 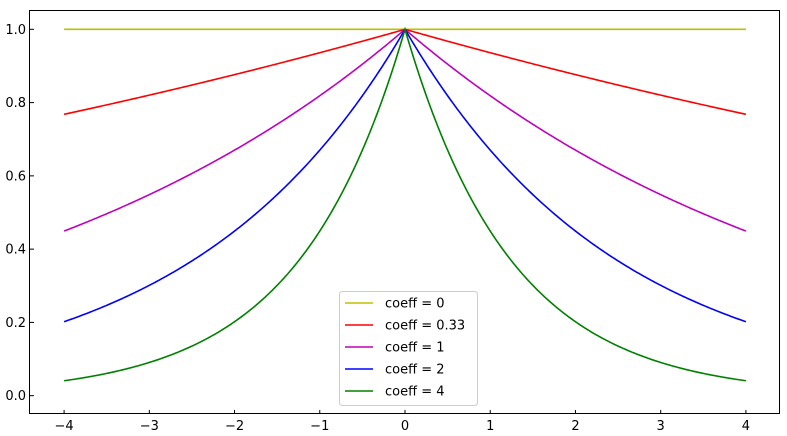 I want to click on y-tick-label: 0.8, so click(x=15, y=103).